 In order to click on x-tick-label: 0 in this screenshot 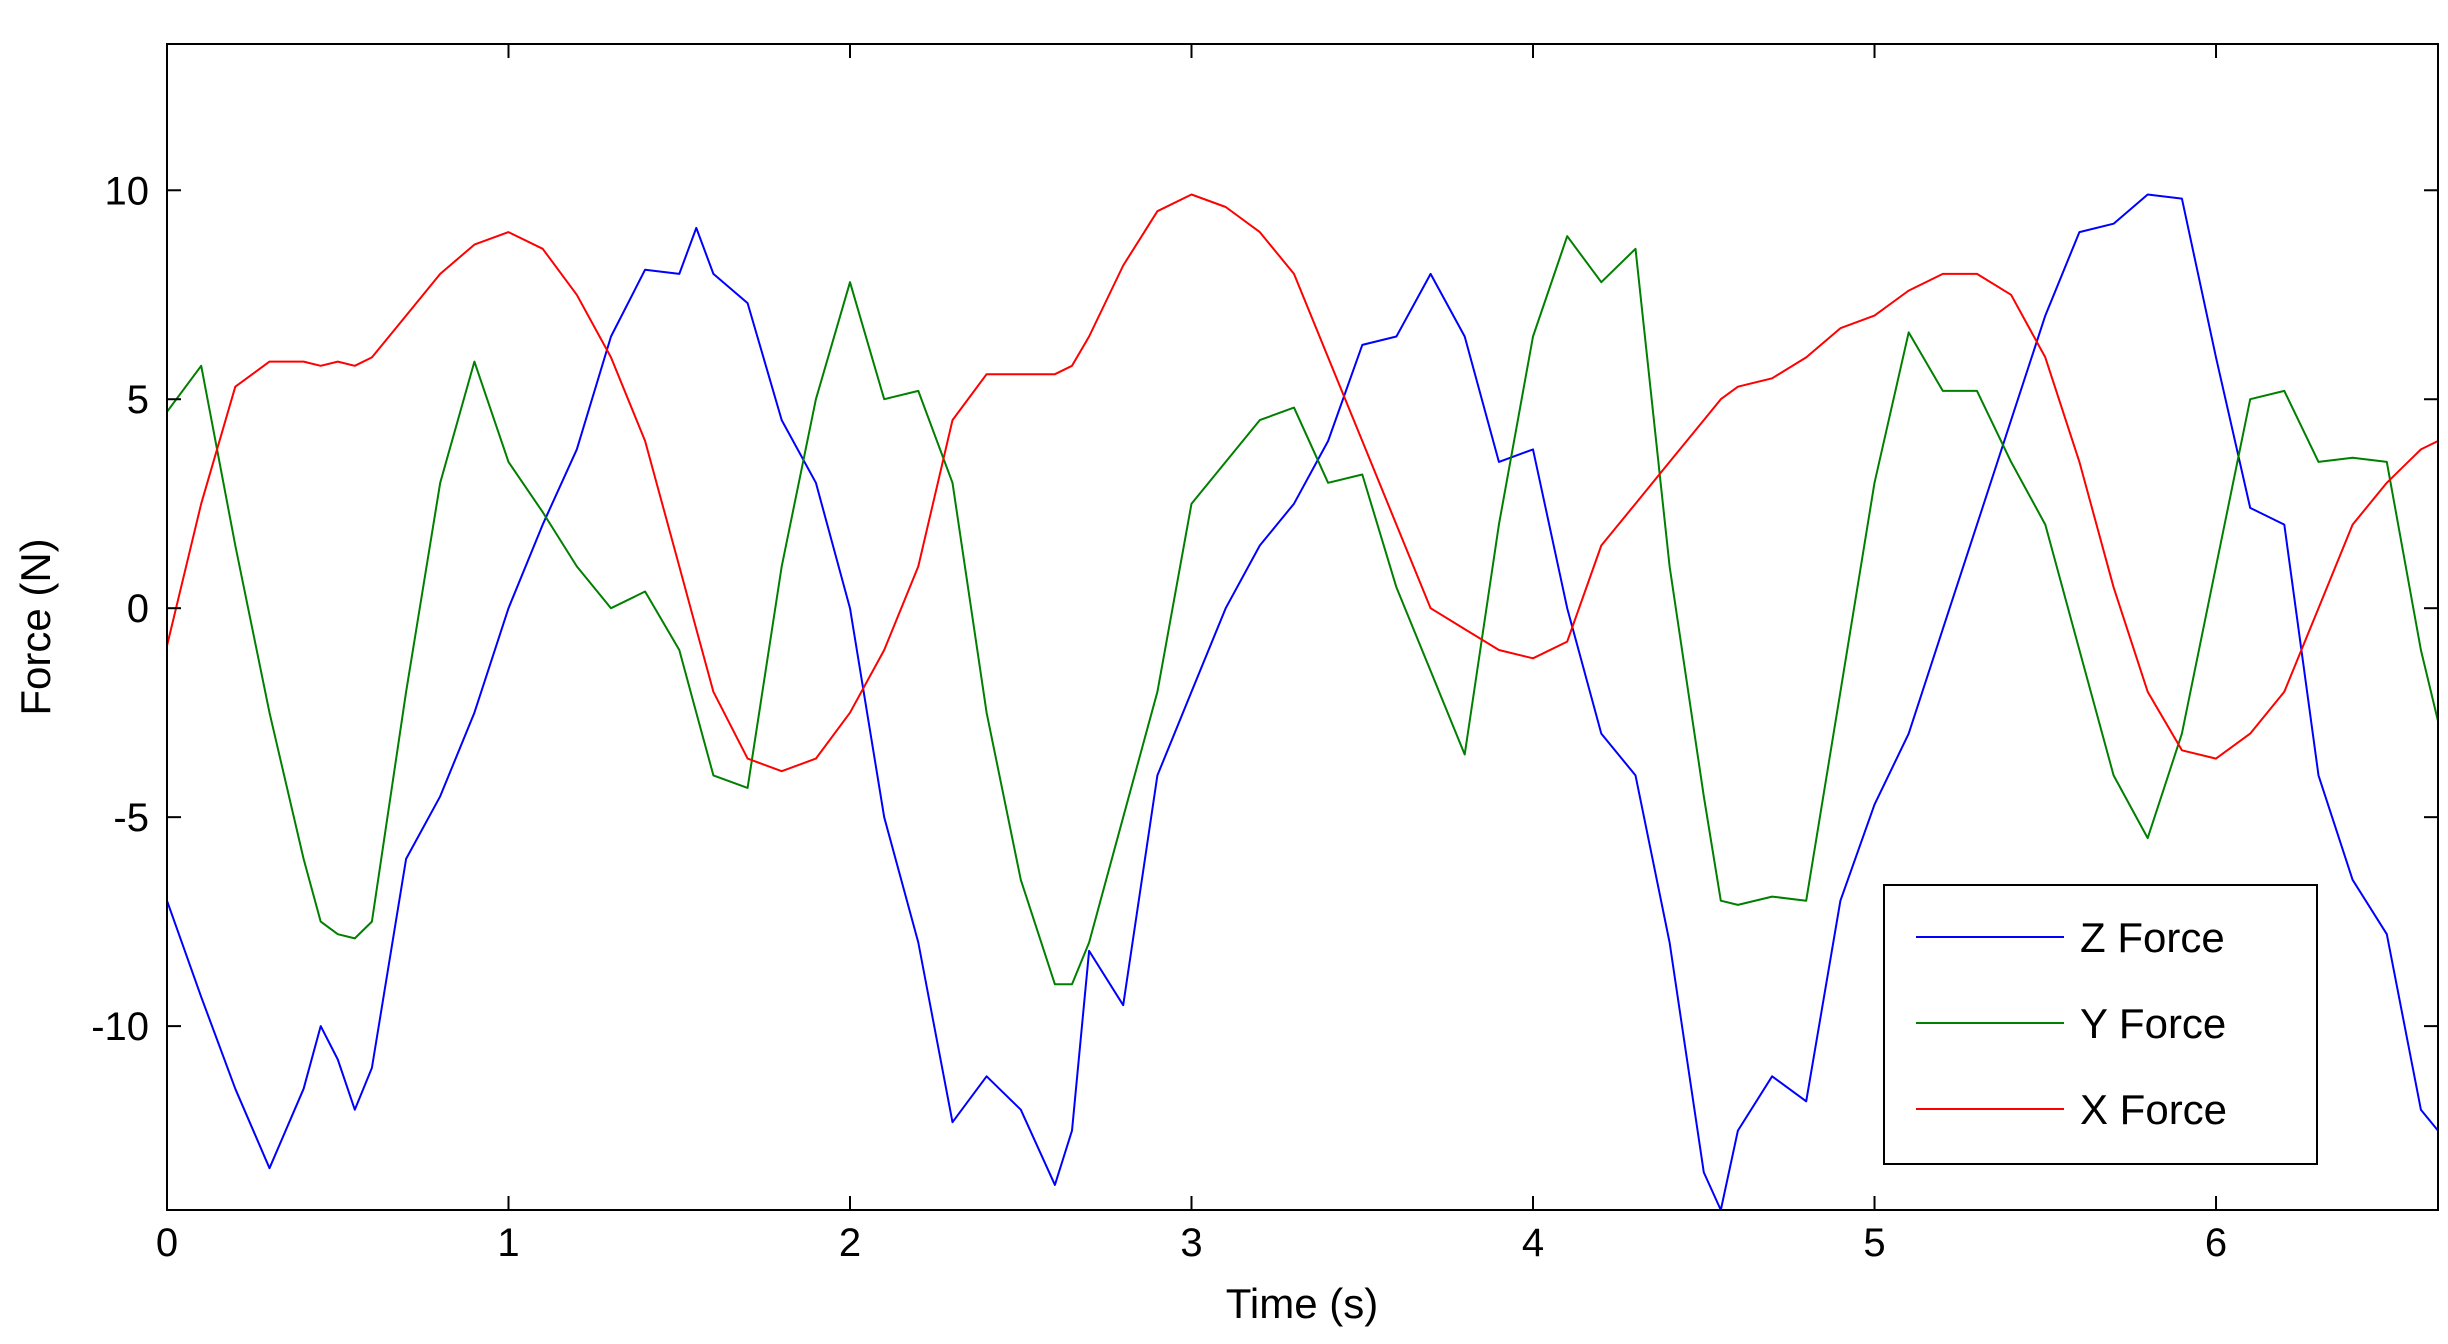, I will do `click(167, 1243)`.